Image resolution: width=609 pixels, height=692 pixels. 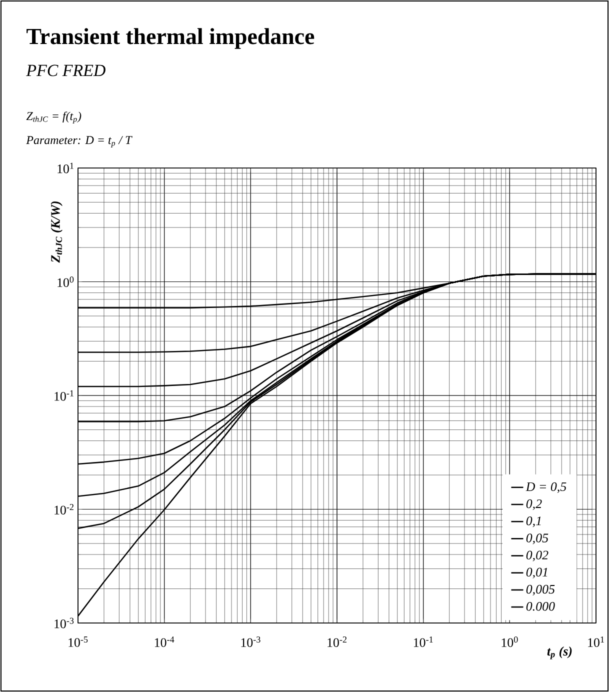 What do you see at coordinates (540, 590) in the screenshot?
I see `legend-label: 0,005` at bounding box center [540, 590].